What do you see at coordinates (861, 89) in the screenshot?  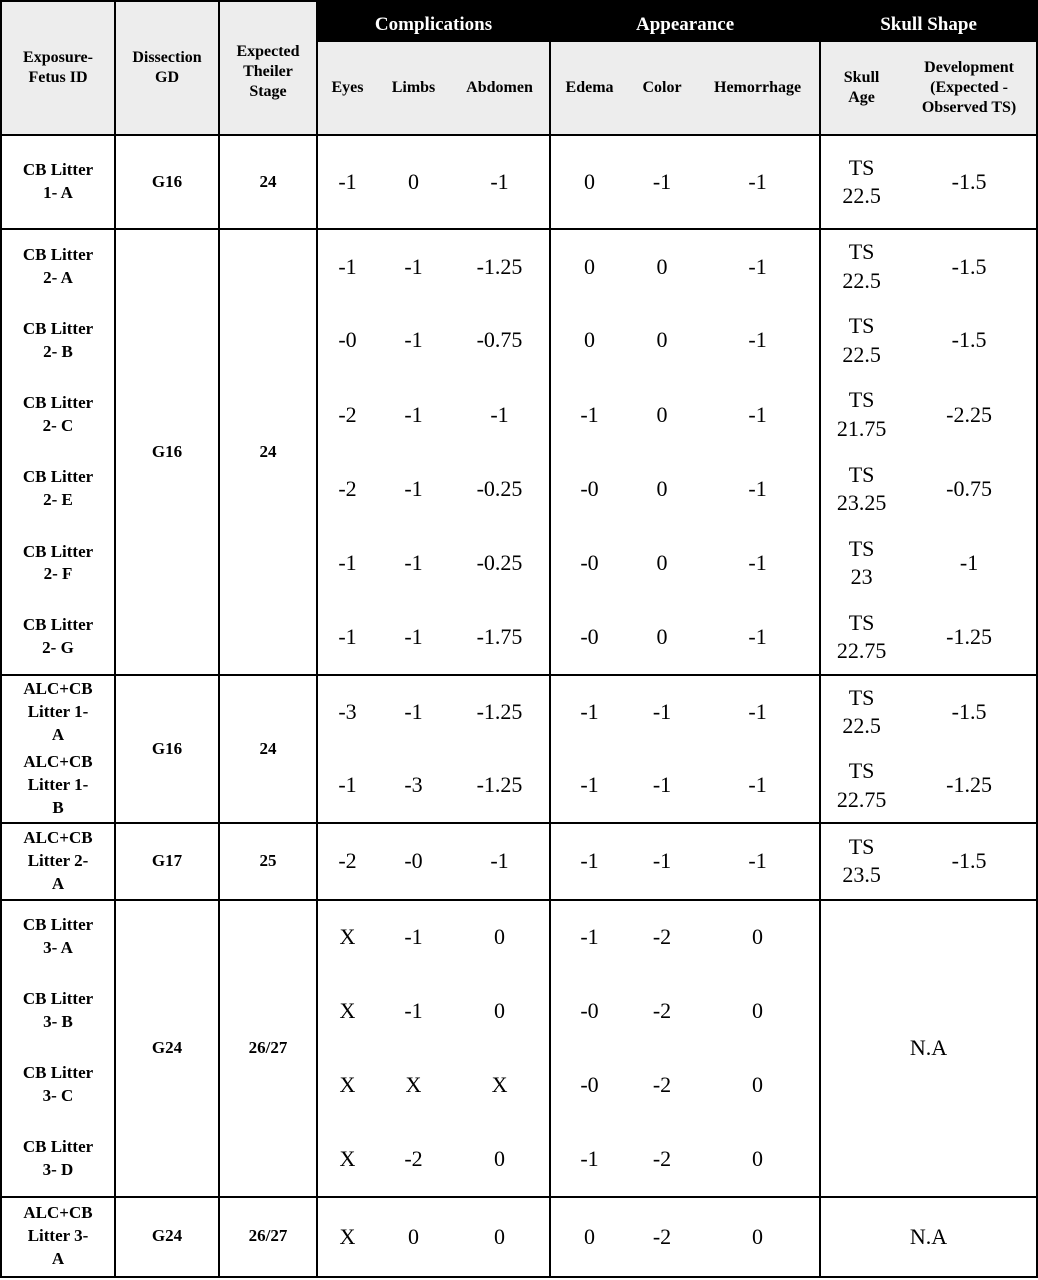 I see `skull-age-header: Skull Age` at bounding box center [861, 89].